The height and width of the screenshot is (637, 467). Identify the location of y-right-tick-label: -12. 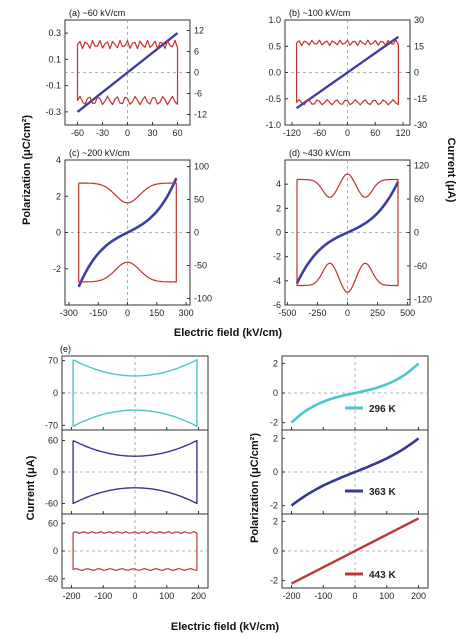
(200, 115).